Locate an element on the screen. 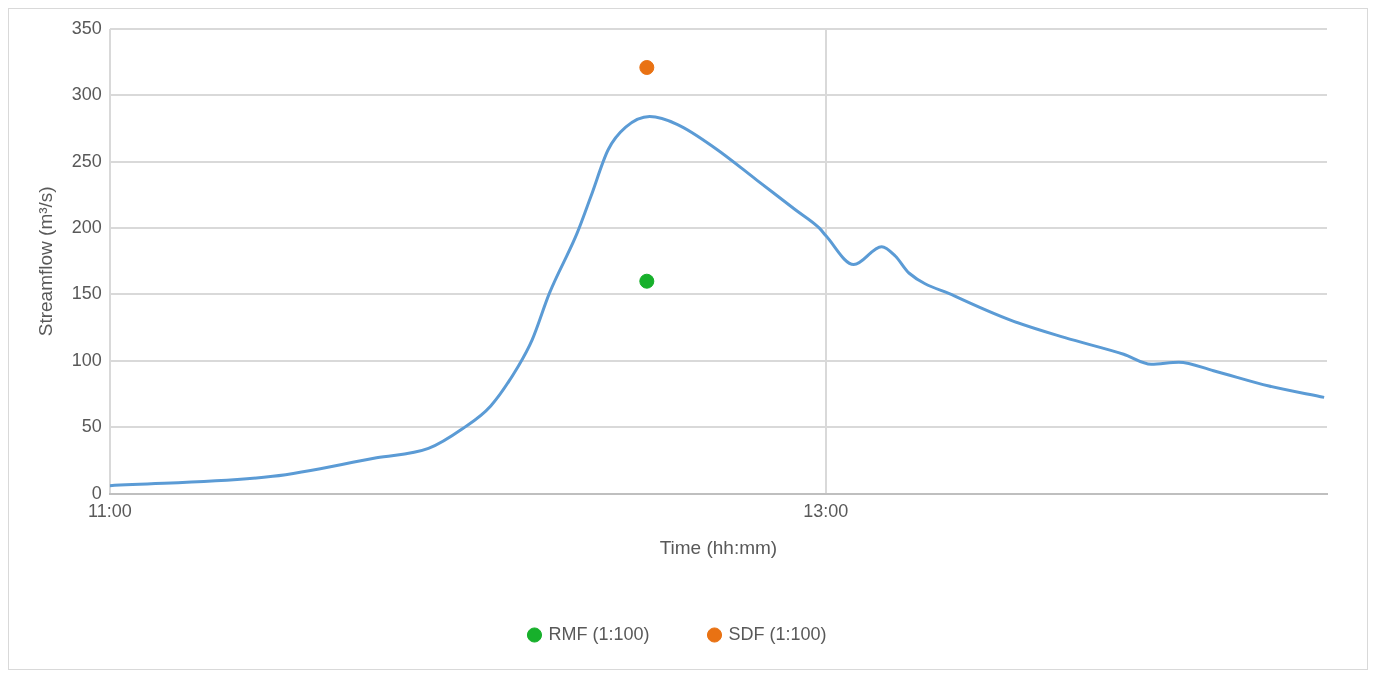 The width and height of the screenshot is (1376, 679). legend-label: SDF (1:100) is located at coordinates (777, 633).